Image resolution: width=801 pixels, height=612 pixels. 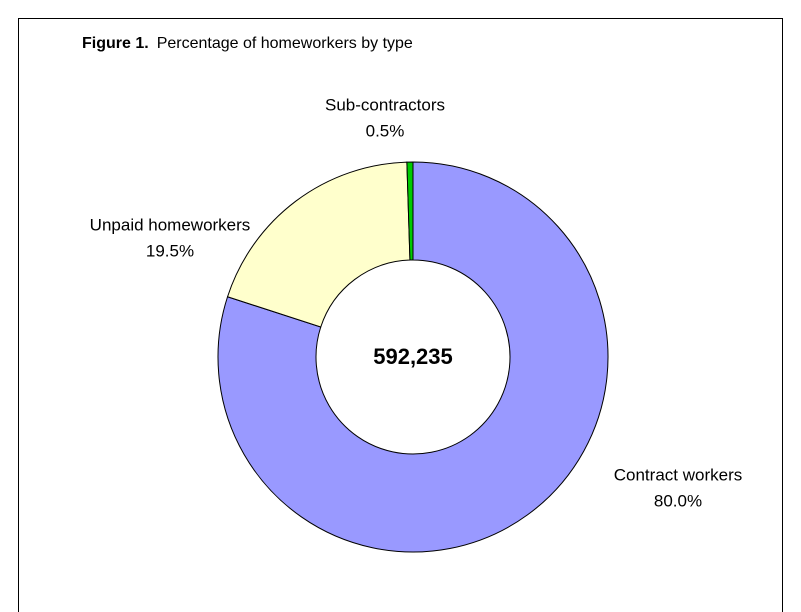 What do you see at coordinates (385, 104) in the screenshot?
I see `slice-label: Sub-contractors` at bounding box center [385, 104].